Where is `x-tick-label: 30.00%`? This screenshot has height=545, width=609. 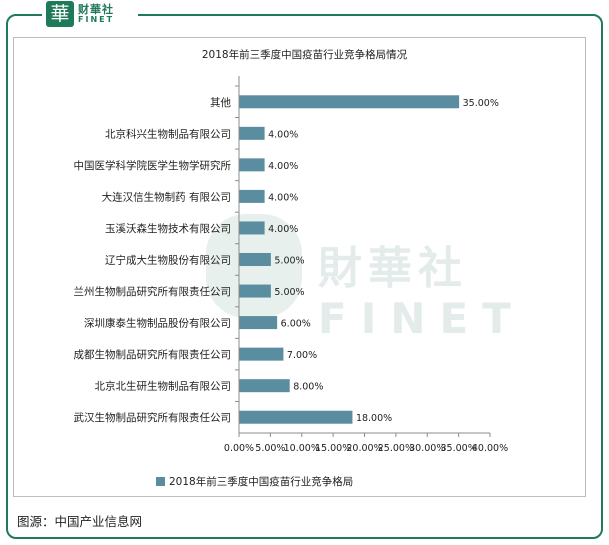
x-tick-label: 30.00% is located at coordinates (427, 448).